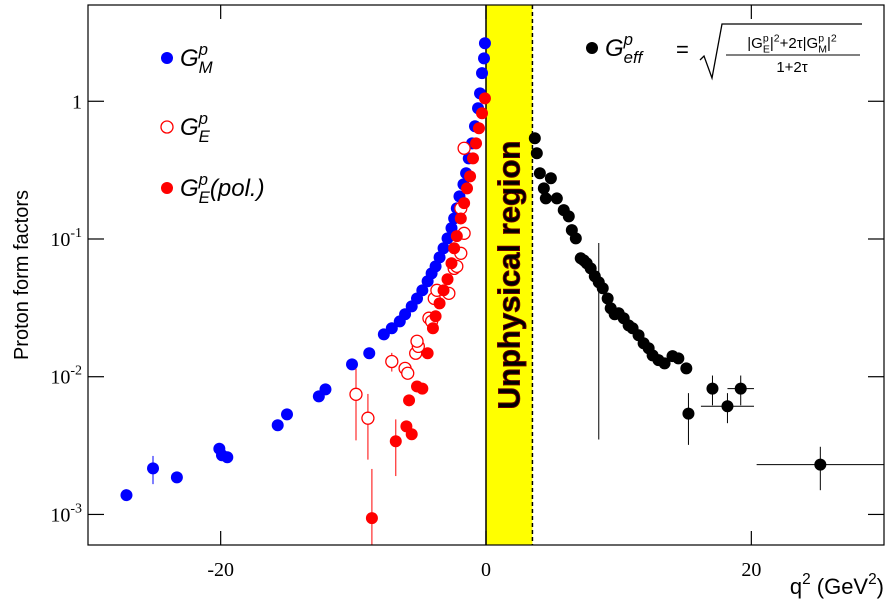  What do you see at coordinates (791, 67) in the screenshot?
I see `formula-denominator: 1+2τ` at bounding box center [791, 67].